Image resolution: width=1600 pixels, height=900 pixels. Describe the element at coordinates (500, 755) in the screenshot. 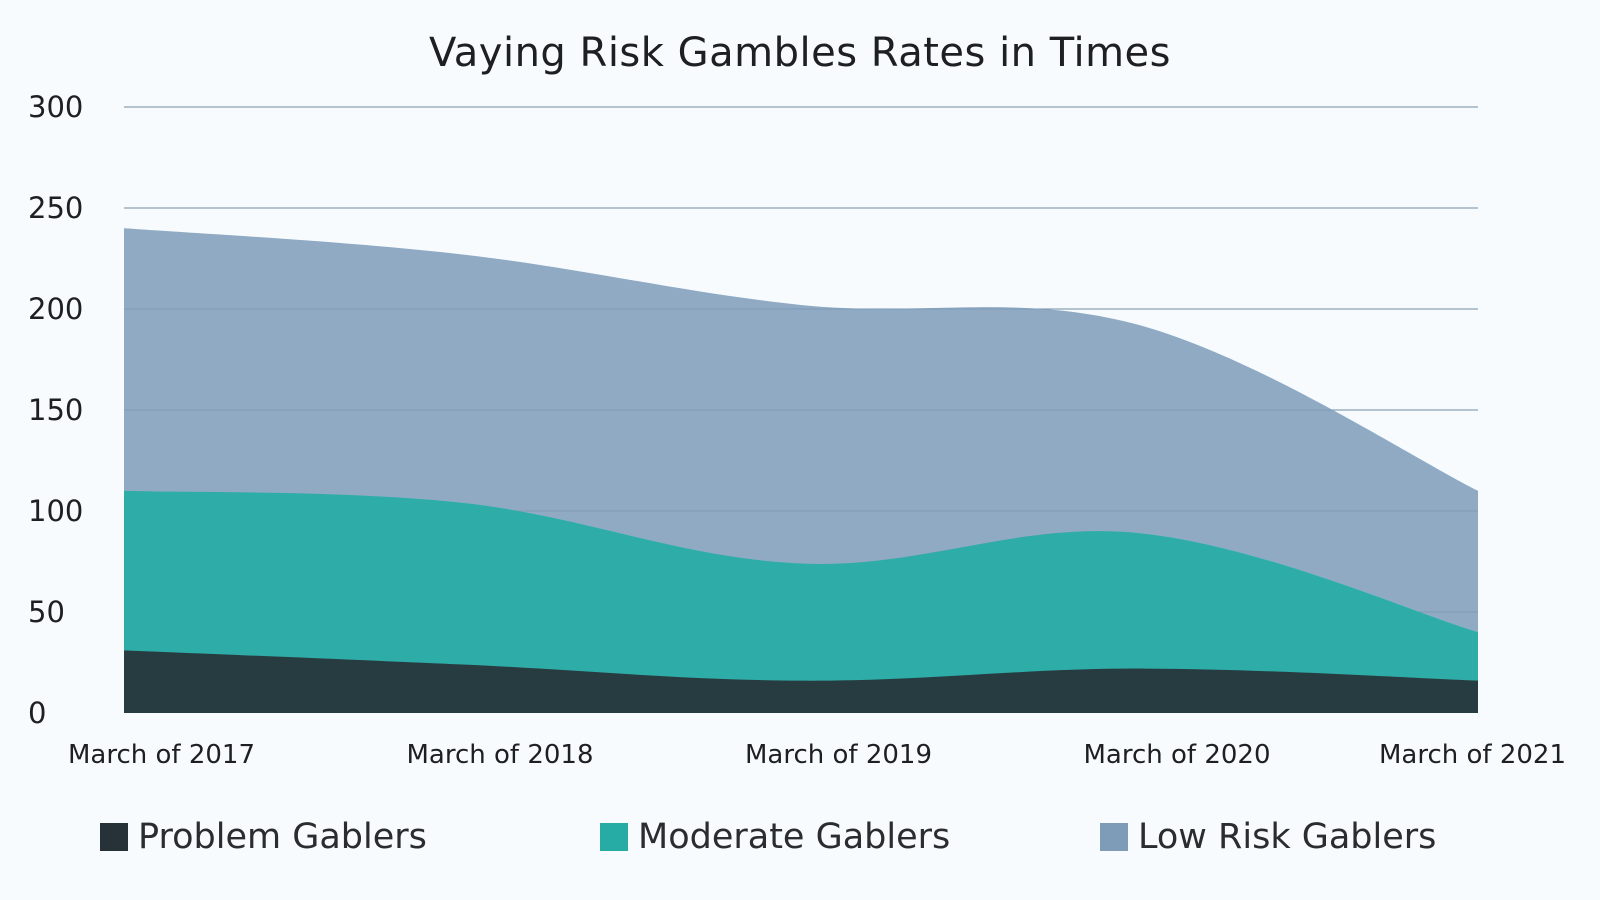

I see `x-tick-label: March of 2018` at that location.